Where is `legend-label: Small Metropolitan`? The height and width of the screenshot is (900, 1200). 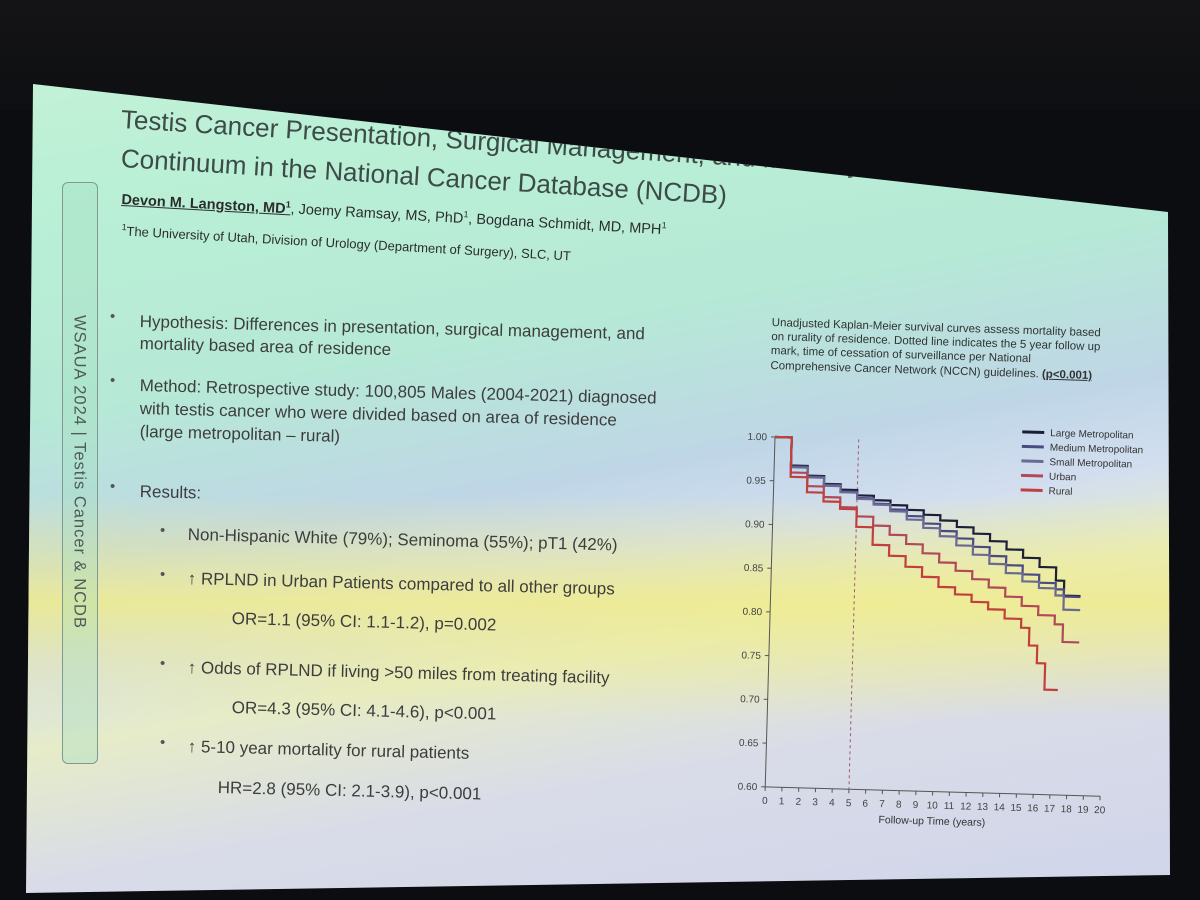 legend-label: Small Metropolitan is located at coordinates (1090, 463).